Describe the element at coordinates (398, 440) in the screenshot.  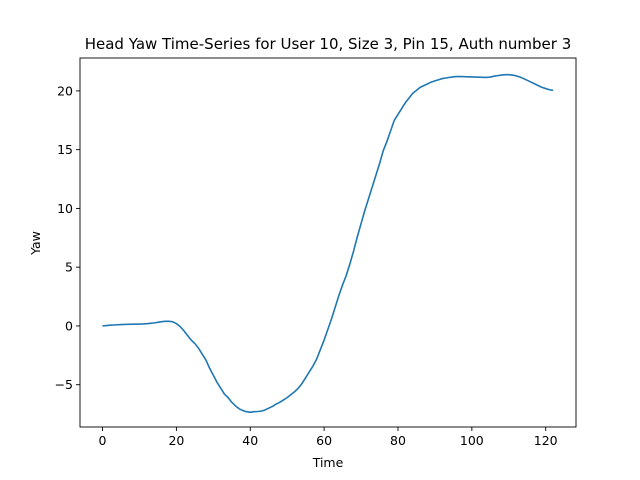
I see `x-tick-label: 80` at that location.